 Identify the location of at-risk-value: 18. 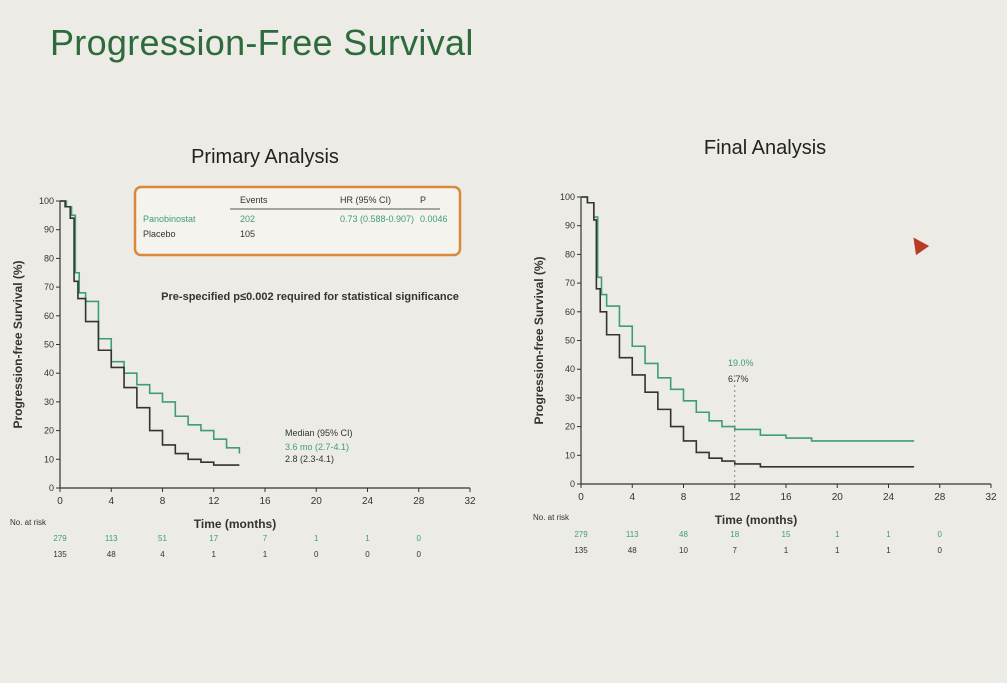
(734, 534).